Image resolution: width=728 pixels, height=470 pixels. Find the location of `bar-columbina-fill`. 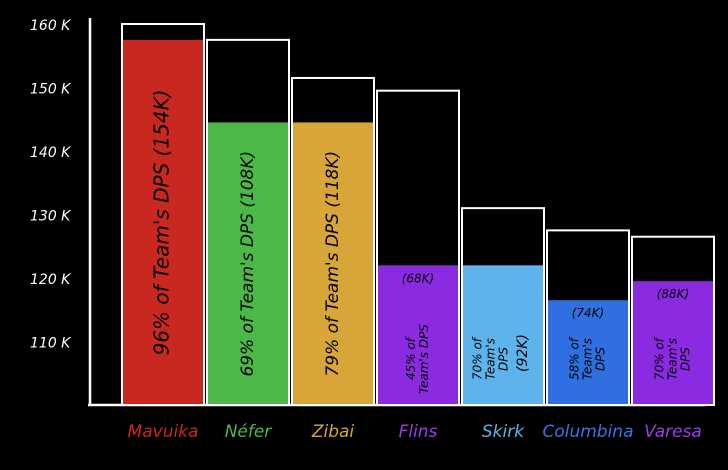

bar-columbina-fill is located at coordinates (588, 352).